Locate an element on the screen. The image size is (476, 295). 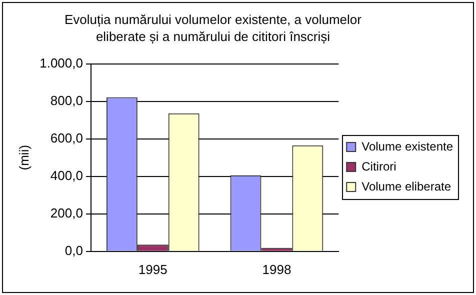
legend-label: Volume eliberate is located at coordinates (407, 186).